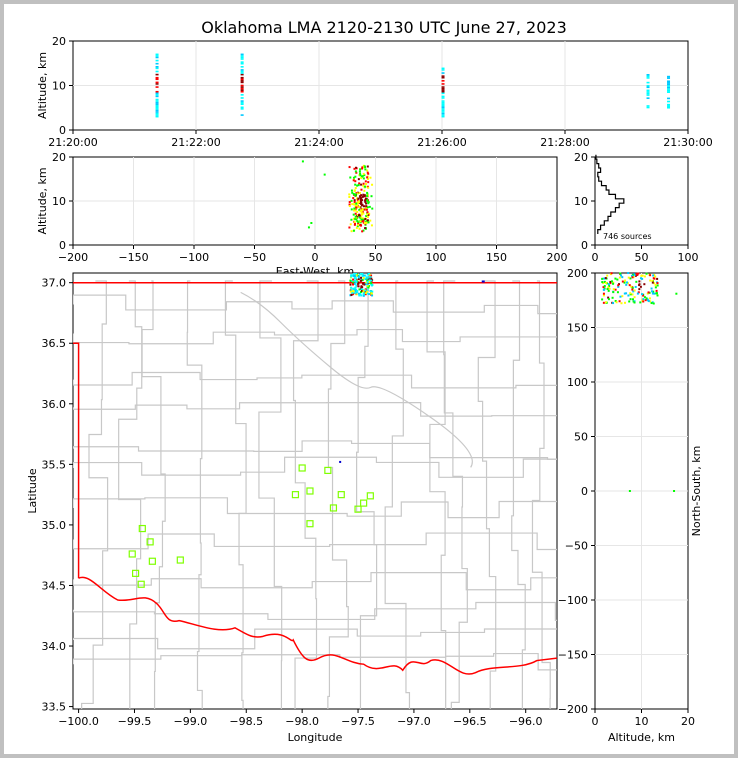 The width and height of the screenshot is (738, 758). Describe the element at coordinates (42, 85) in the screenshot. I see `time-height-y-axis-label: Altitude, km` at that location.